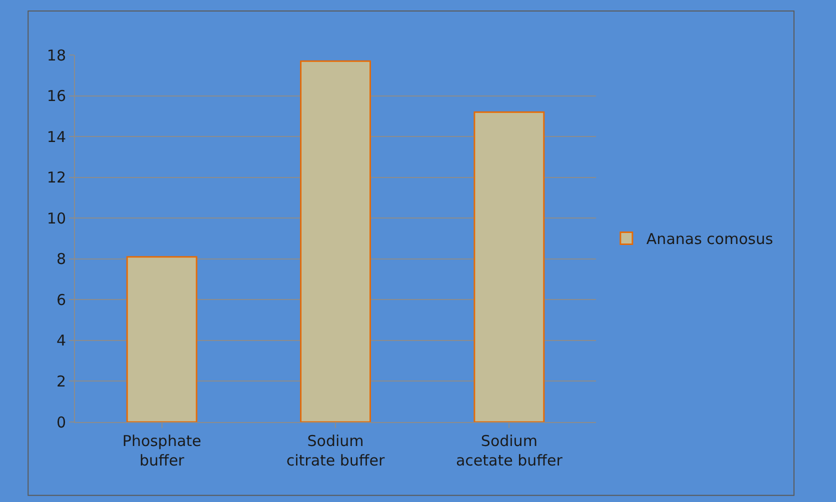 The width and height of the screenshot is (836, 502). What do you see at coordinates (61, 422) in the screenshot?
I see `y-tick-label: 0` at bounding box center [61, 422].